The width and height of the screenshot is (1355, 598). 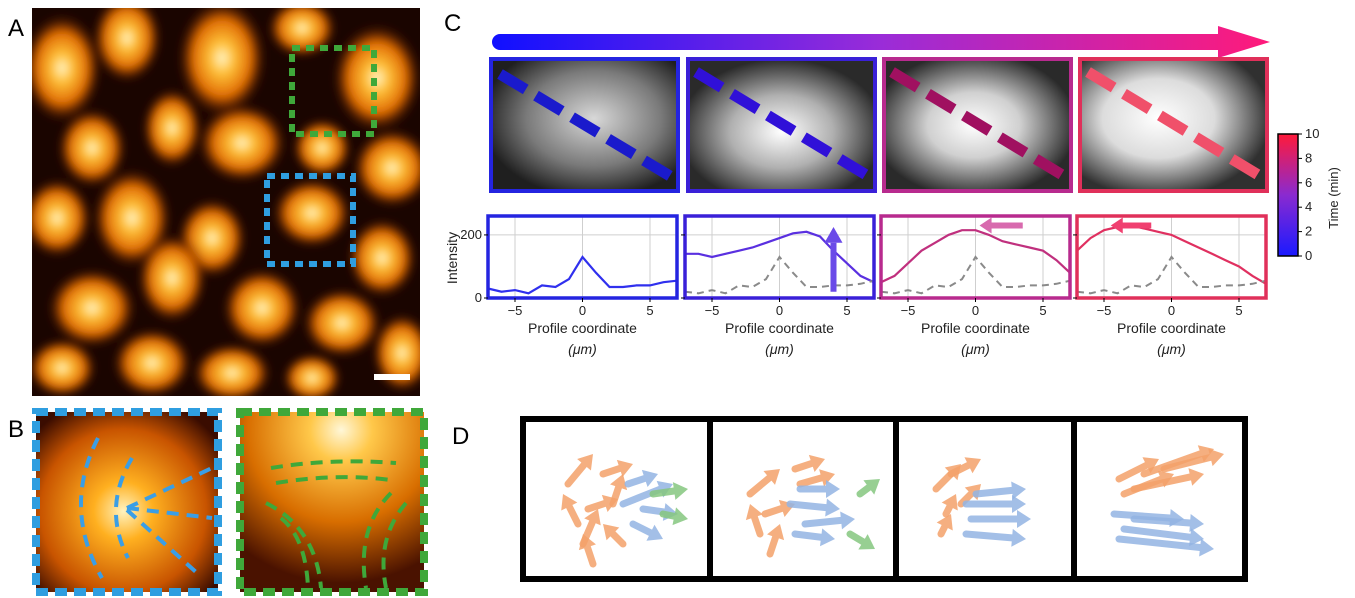 What do you see at coordinates (461, 436) in the screenshot?
I see `panel-label-d: D` at bounding box center [461, 436].